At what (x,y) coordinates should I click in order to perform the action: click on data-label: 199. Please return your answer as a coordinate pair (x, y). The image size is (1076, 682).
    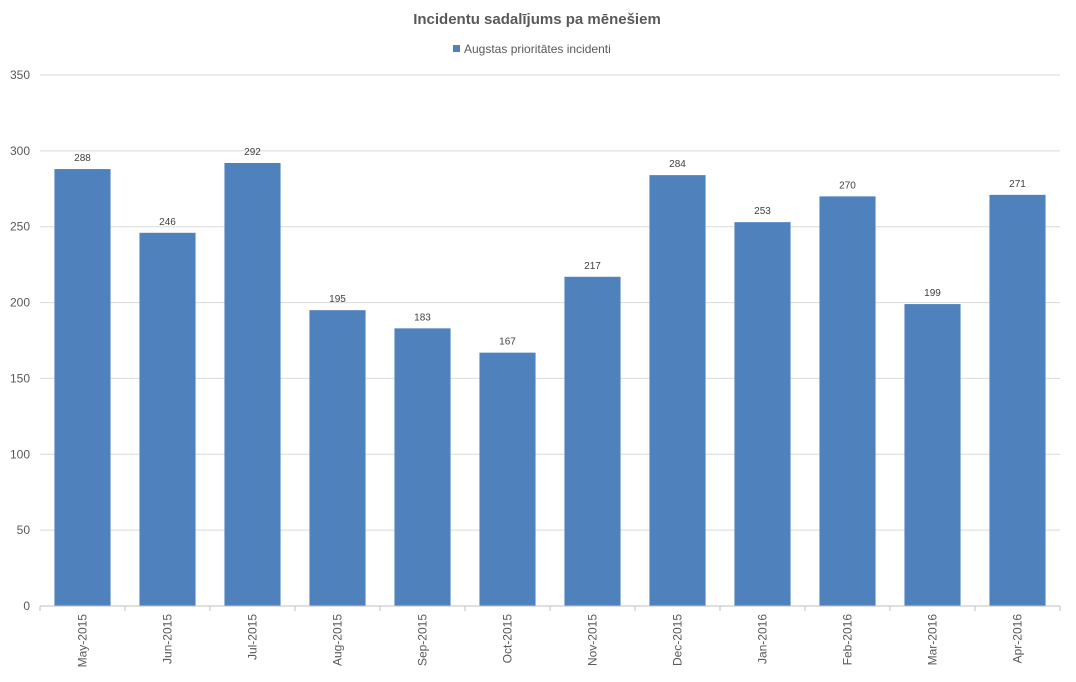
    Looking at the image, I should click on (932, 293).